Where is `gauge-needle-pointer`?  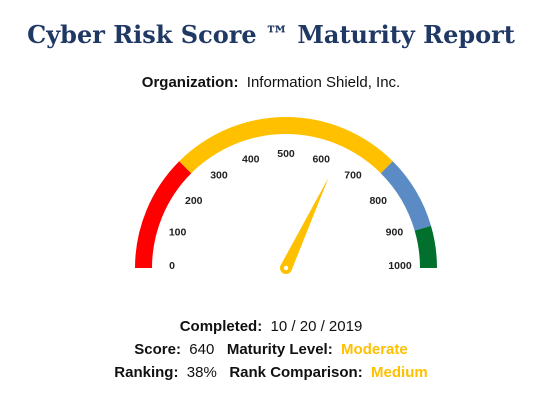
gauge-needle-pointer is located at coordinates (304, 224).